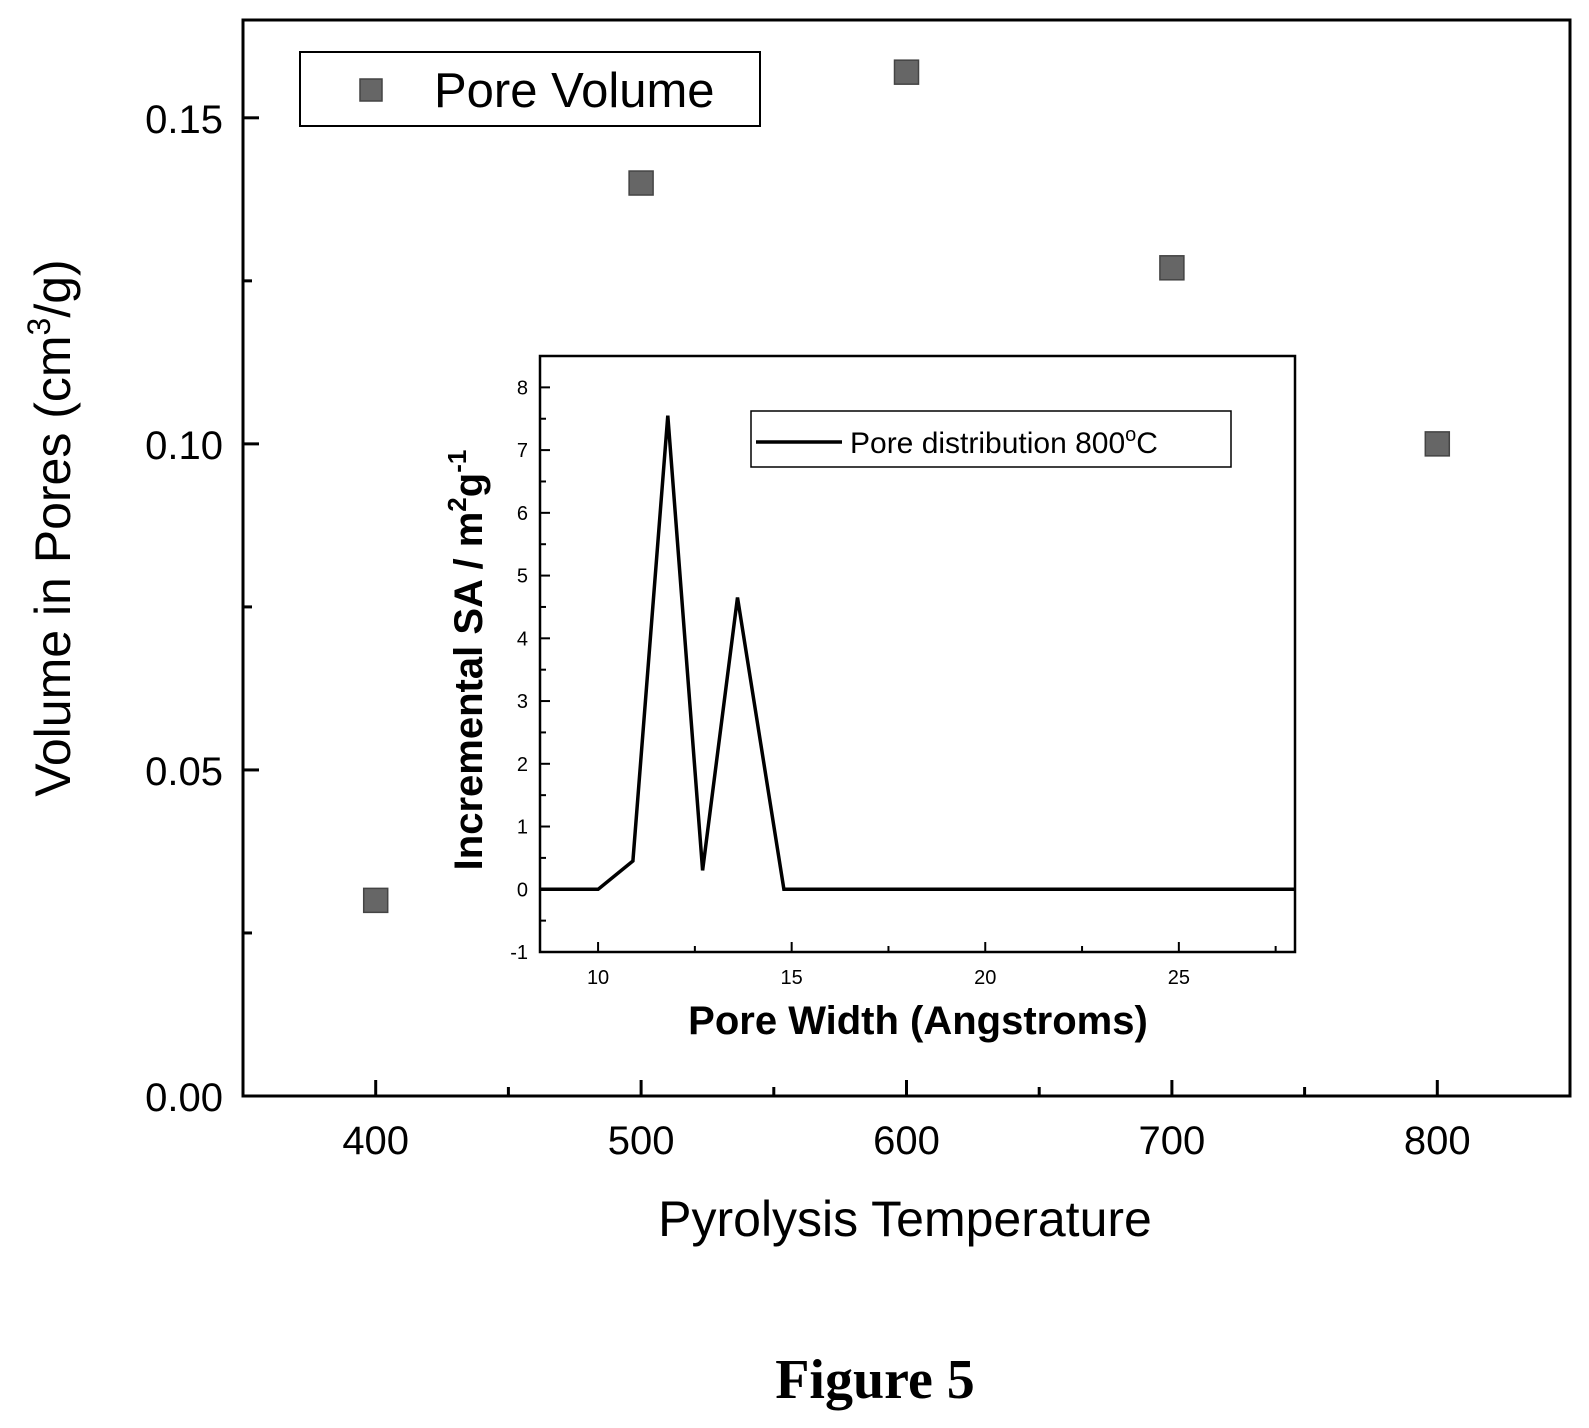  I want to click on main-y-tick-label: 0.10, so click(184, 446).